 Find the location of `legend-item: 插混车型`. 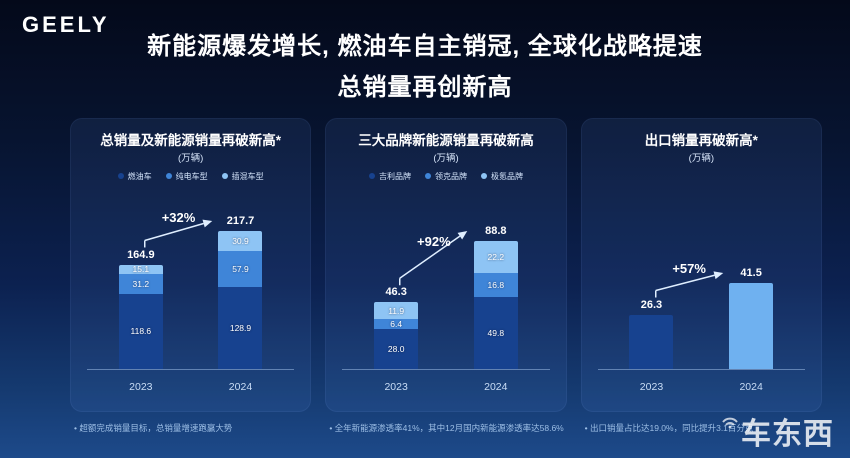

legend-item: 插混车型 is located at coordinates (242, 176).